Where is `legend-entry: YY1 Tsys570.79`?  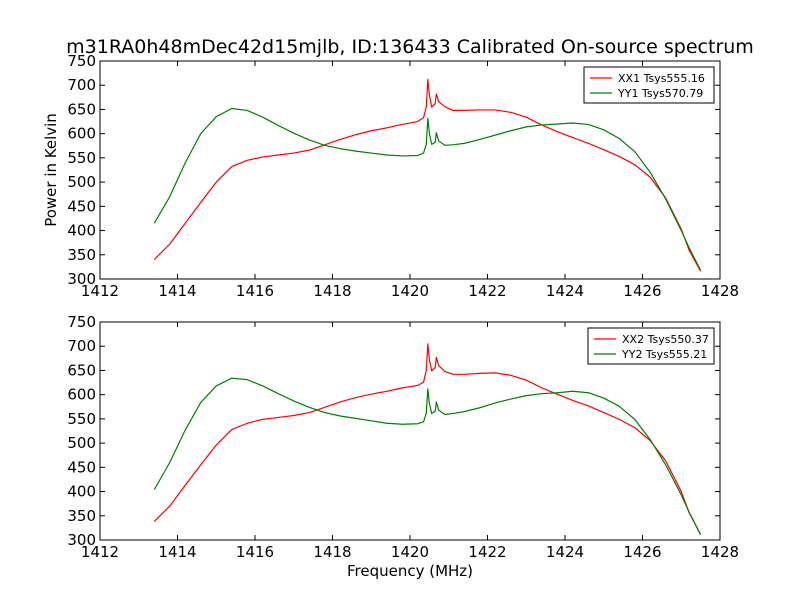
legend-entry: YY1 Tsys570.79 is located at coordinates (660, 93).